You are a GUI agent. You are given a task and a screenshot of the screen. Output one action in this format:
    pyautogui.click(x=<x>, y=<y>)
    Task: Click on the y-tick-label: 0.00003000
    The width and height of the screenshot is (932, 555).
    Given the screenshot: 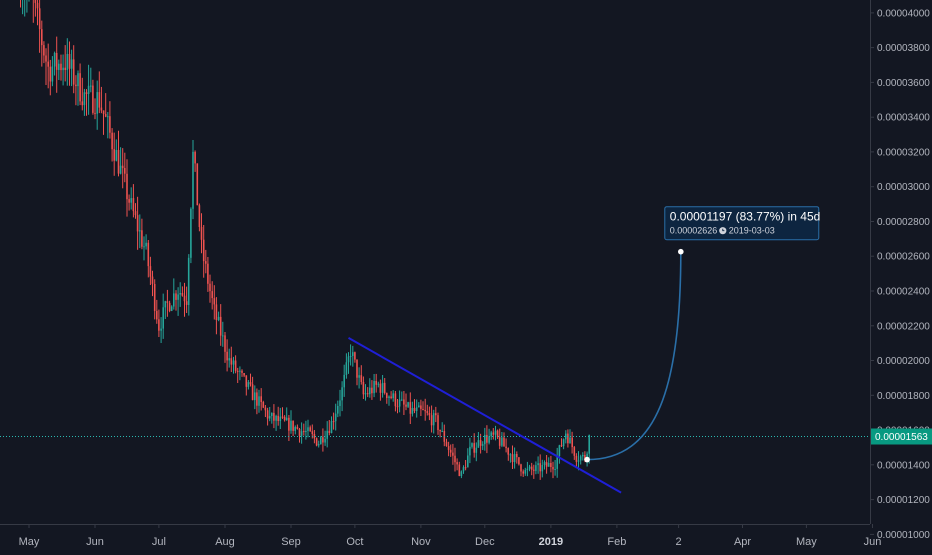 What is the action you would take?
    pyautogui.click(x=903, y=187)
    